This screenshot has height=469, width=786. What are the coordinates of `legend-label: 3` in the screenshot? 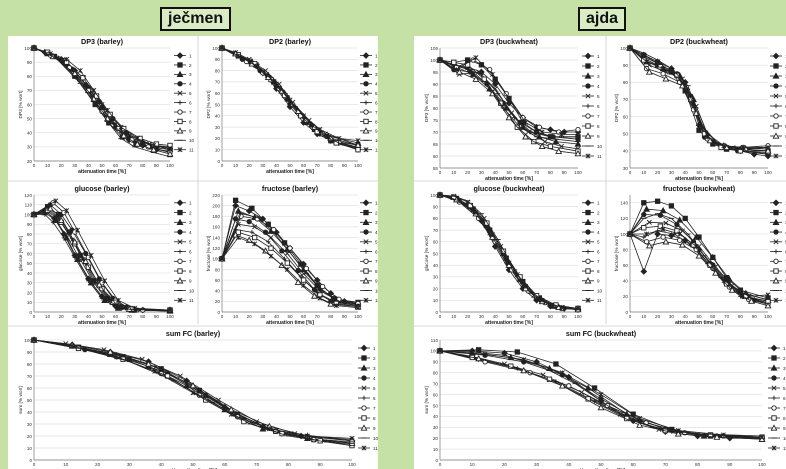 It's located at (374, 368).